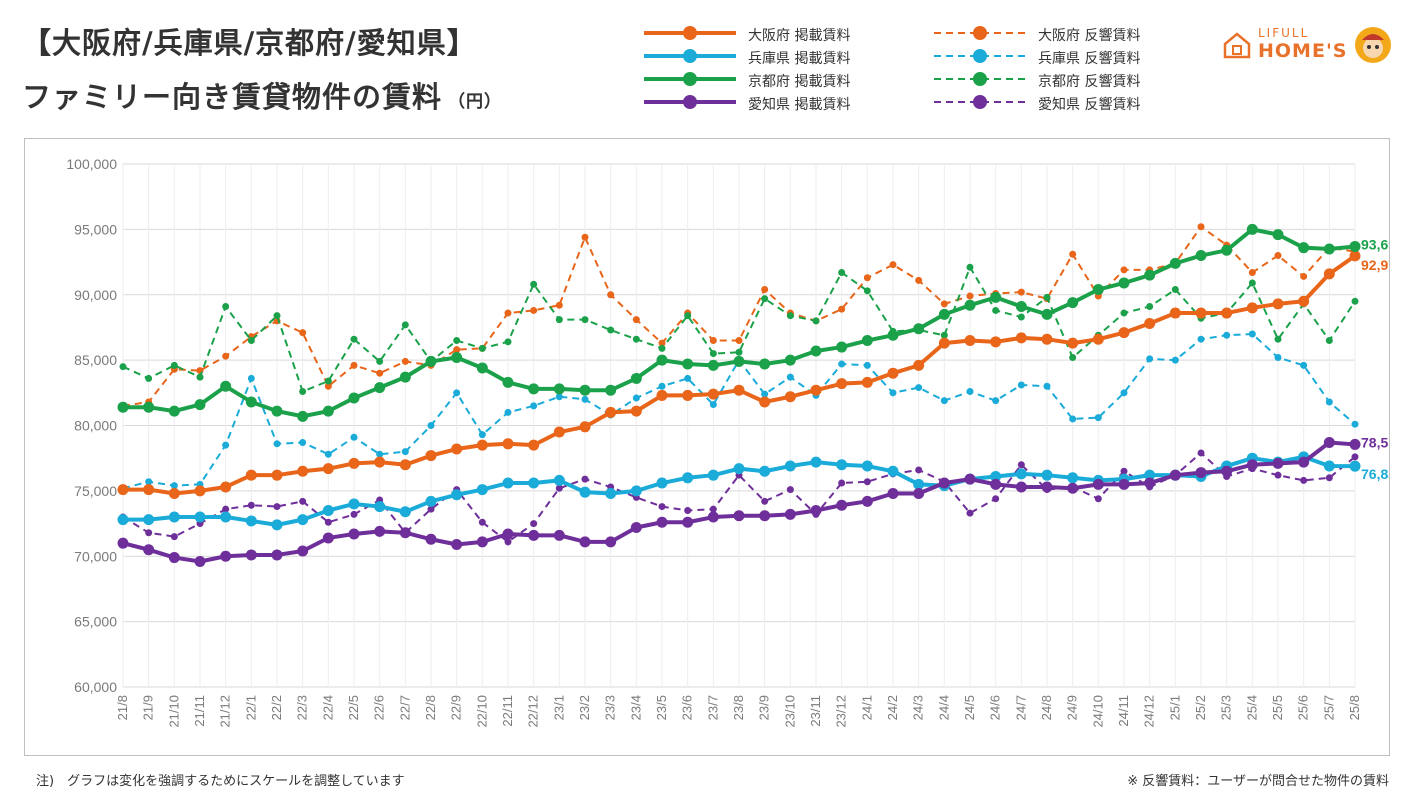 This screenshot has width=1411, height=794. What do you see at coordinates (1258, 781) in the screenshot?
I see `footnote-inquiry-definition: ※ 反響賃料：ユーザーが問合せた物件の賃料` at bounding box center [1258, 781].